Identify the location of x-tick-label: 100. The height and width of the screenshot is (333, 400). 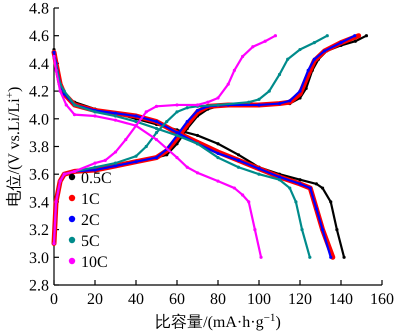
(259, 299).